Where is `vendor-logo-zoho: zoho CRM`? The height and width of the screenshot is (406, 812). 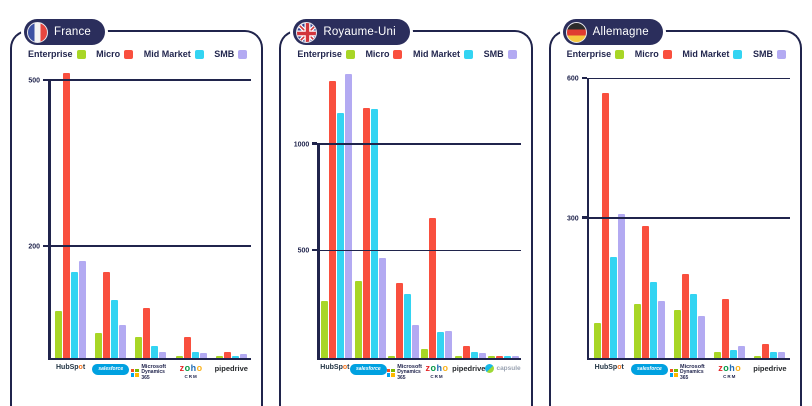
vendor-logo-zoho: zoho CRM is located at coordinates (191, 371).